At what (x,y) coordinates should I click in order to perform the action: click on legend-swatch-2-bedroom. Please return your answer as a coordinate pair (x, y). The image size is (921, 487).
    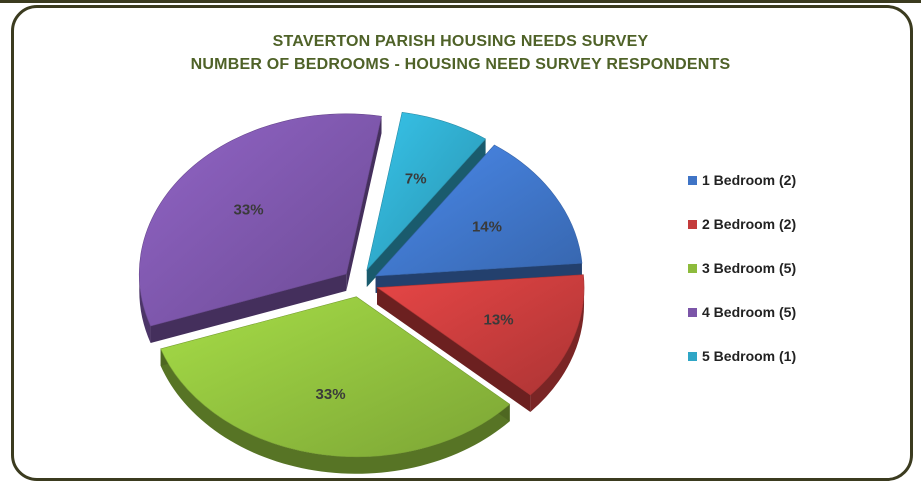
    Looking at the image, I should click on (692, 224).